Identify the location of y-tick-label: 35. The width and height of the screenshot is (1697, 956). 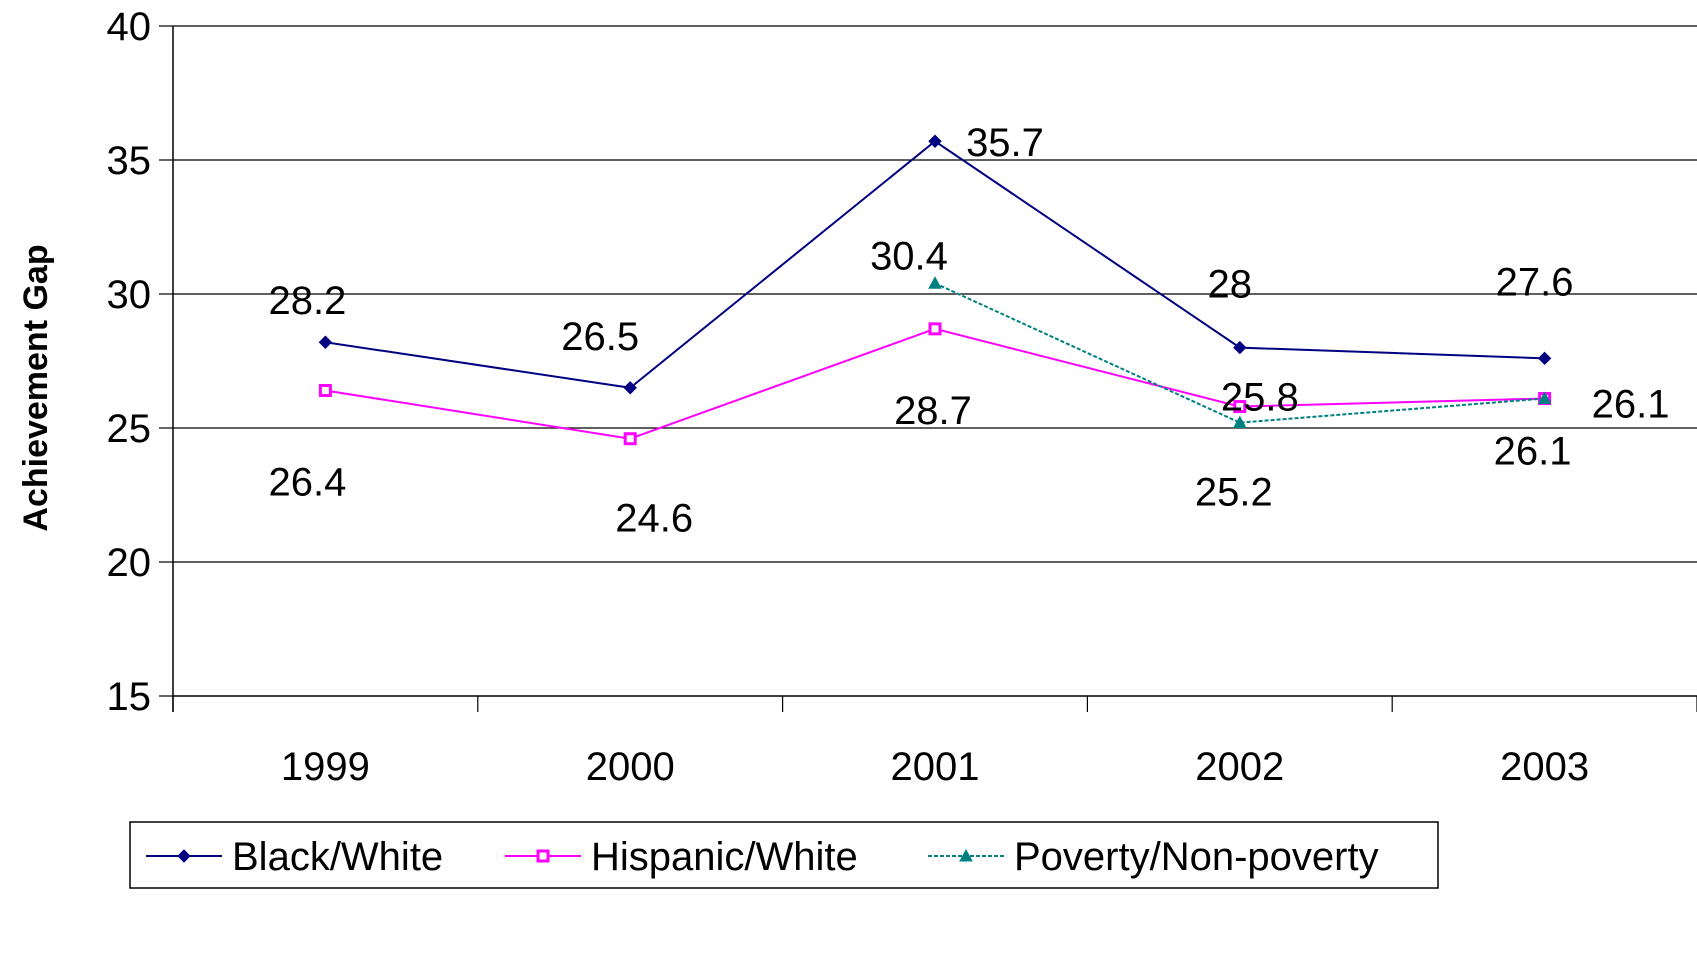
(129, 161).